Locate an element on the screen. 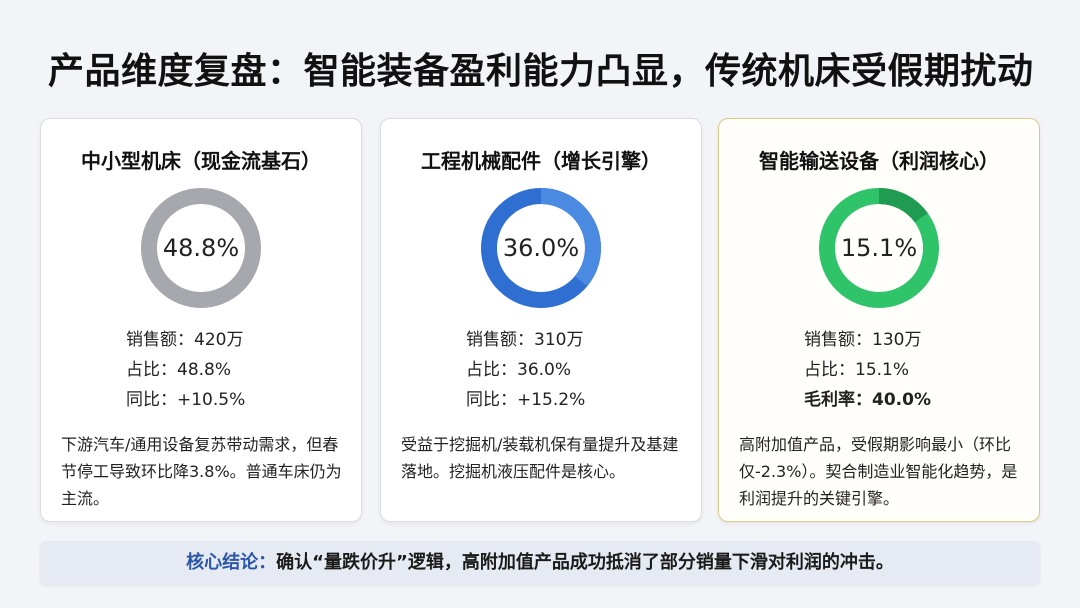 Image resolution: width=1080 pixels, height=608 pixels. conclusion-lead: 核心结论： is located at coordinates (231, 562).